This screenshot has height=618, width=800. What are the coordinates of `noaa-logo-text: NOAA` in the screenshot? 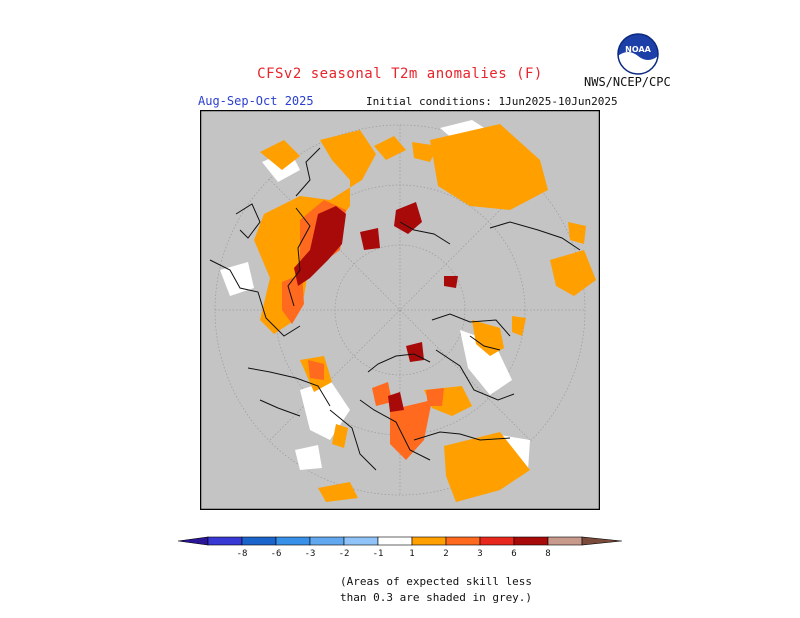 It's located at (638, 49).